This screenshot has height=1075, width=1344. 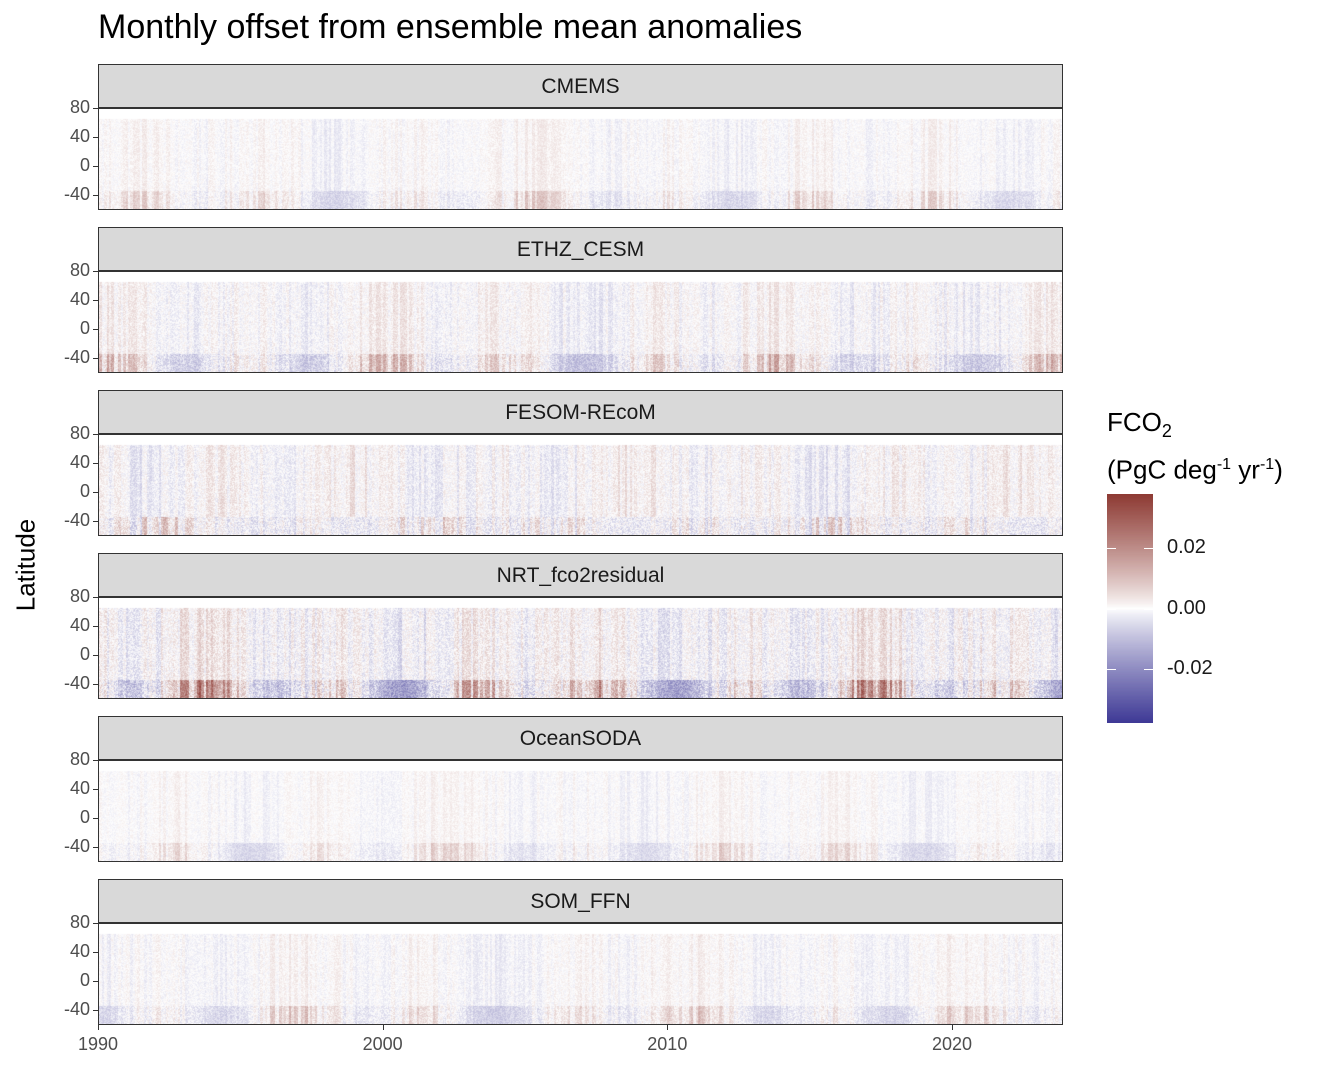 I want to click on facet-label: SOM_FFN, so click(x=580, y=901).